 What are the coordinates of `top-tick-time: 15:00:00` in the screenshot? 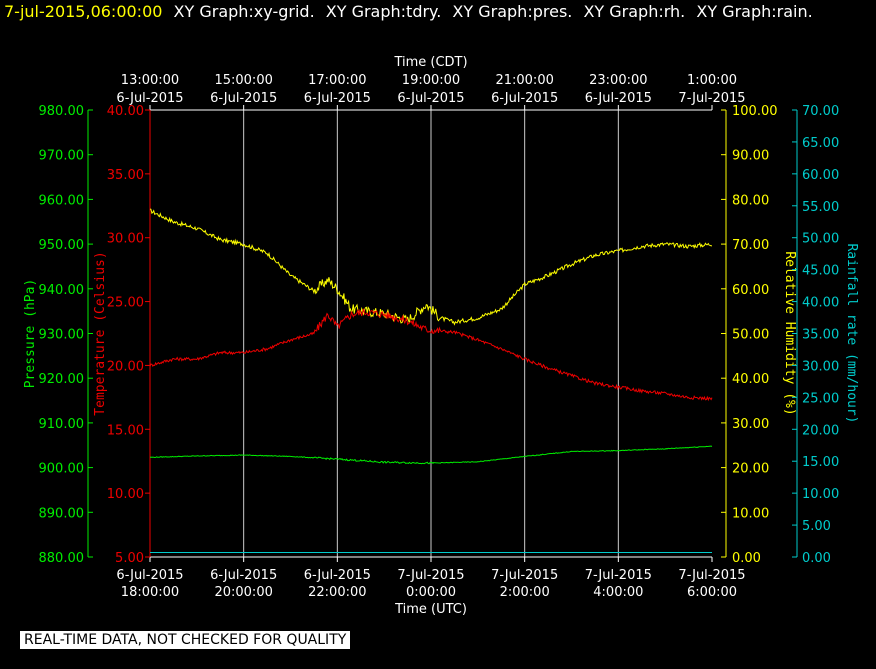 It's located at (243, 80).